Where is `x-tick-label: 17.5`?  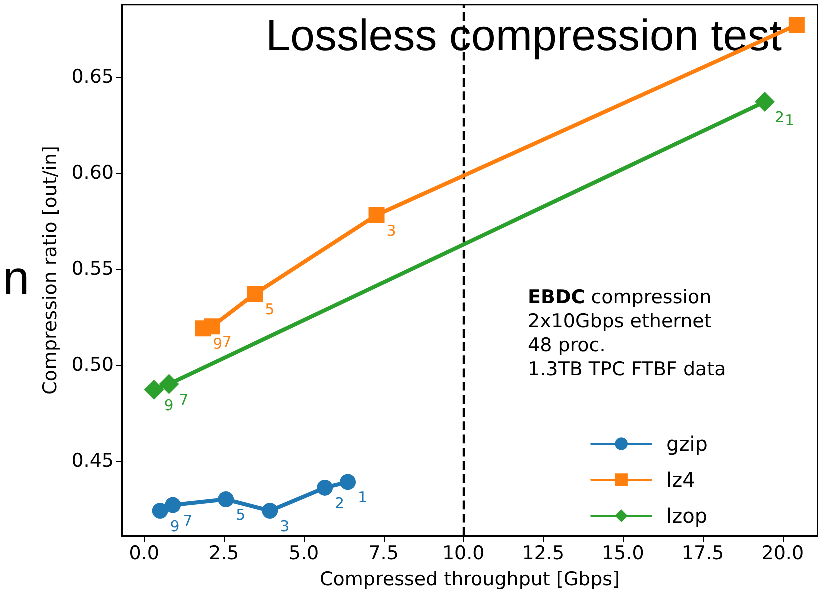
x-tick-label: 17.5 is located at coordinates (703, 553).